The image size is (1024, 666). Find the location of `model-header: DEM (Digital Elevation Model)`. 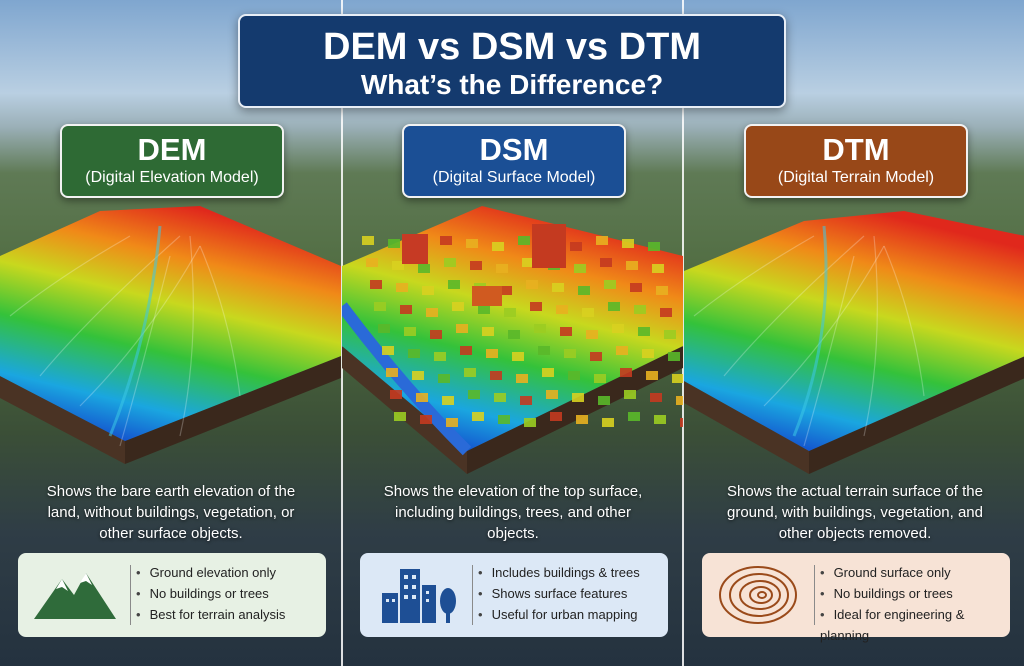

model-header: DEM (Digital Elevation Model) is located at coordinates (172, 161).